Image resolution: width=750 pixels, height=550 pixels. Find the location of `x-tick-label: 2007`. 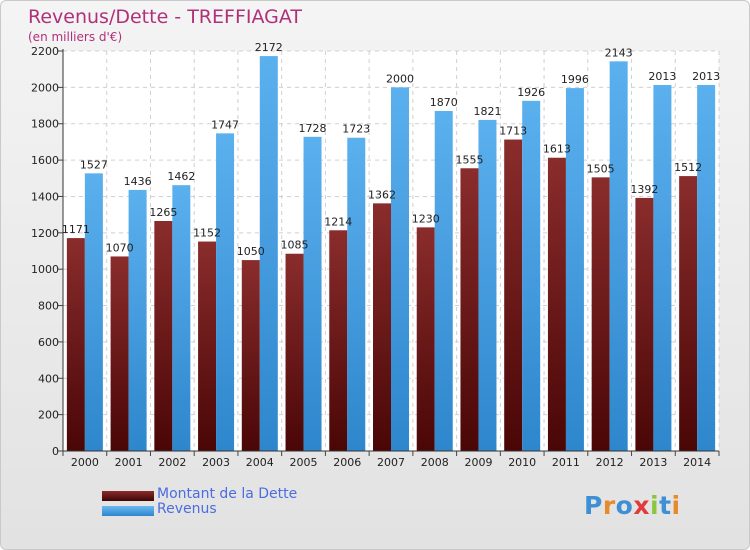

x-tick-label: 2007 is located at coordinates (391, 462).